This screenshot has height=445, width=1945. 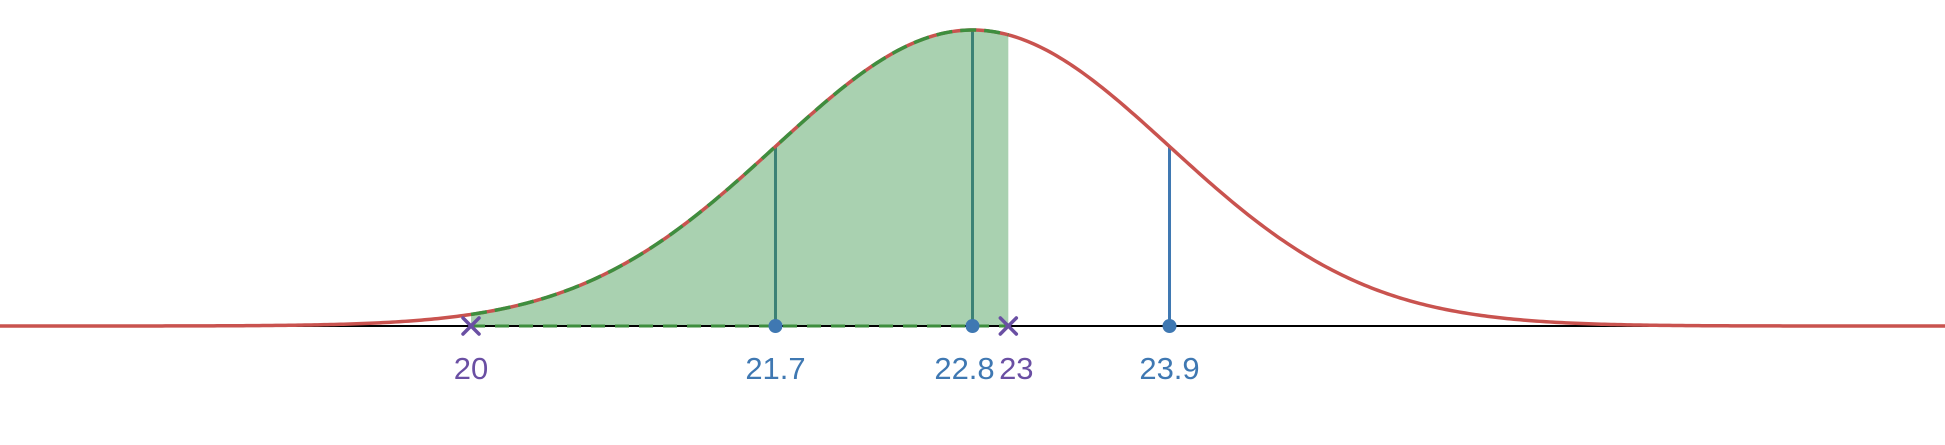 What do you see at coordinates (827, 368) in the screenshot?
I see `tick-labels: 20 21.7 22.8 23 23.9` at bounding box center [827, 368].